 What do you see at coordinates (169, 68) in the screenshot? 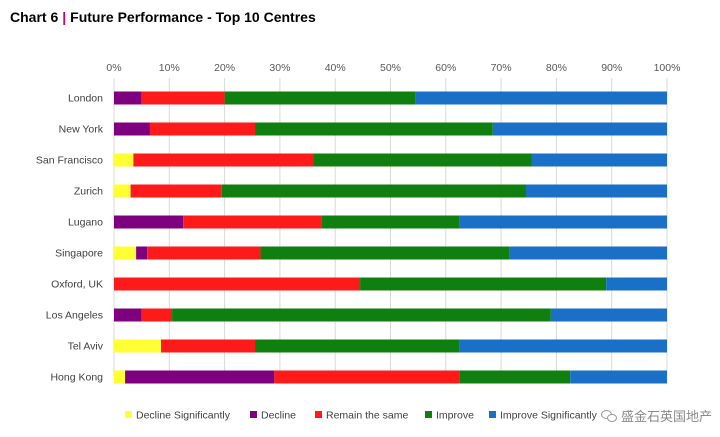
I see `x-tick-label: 10%` at bounding box center [169, 68].